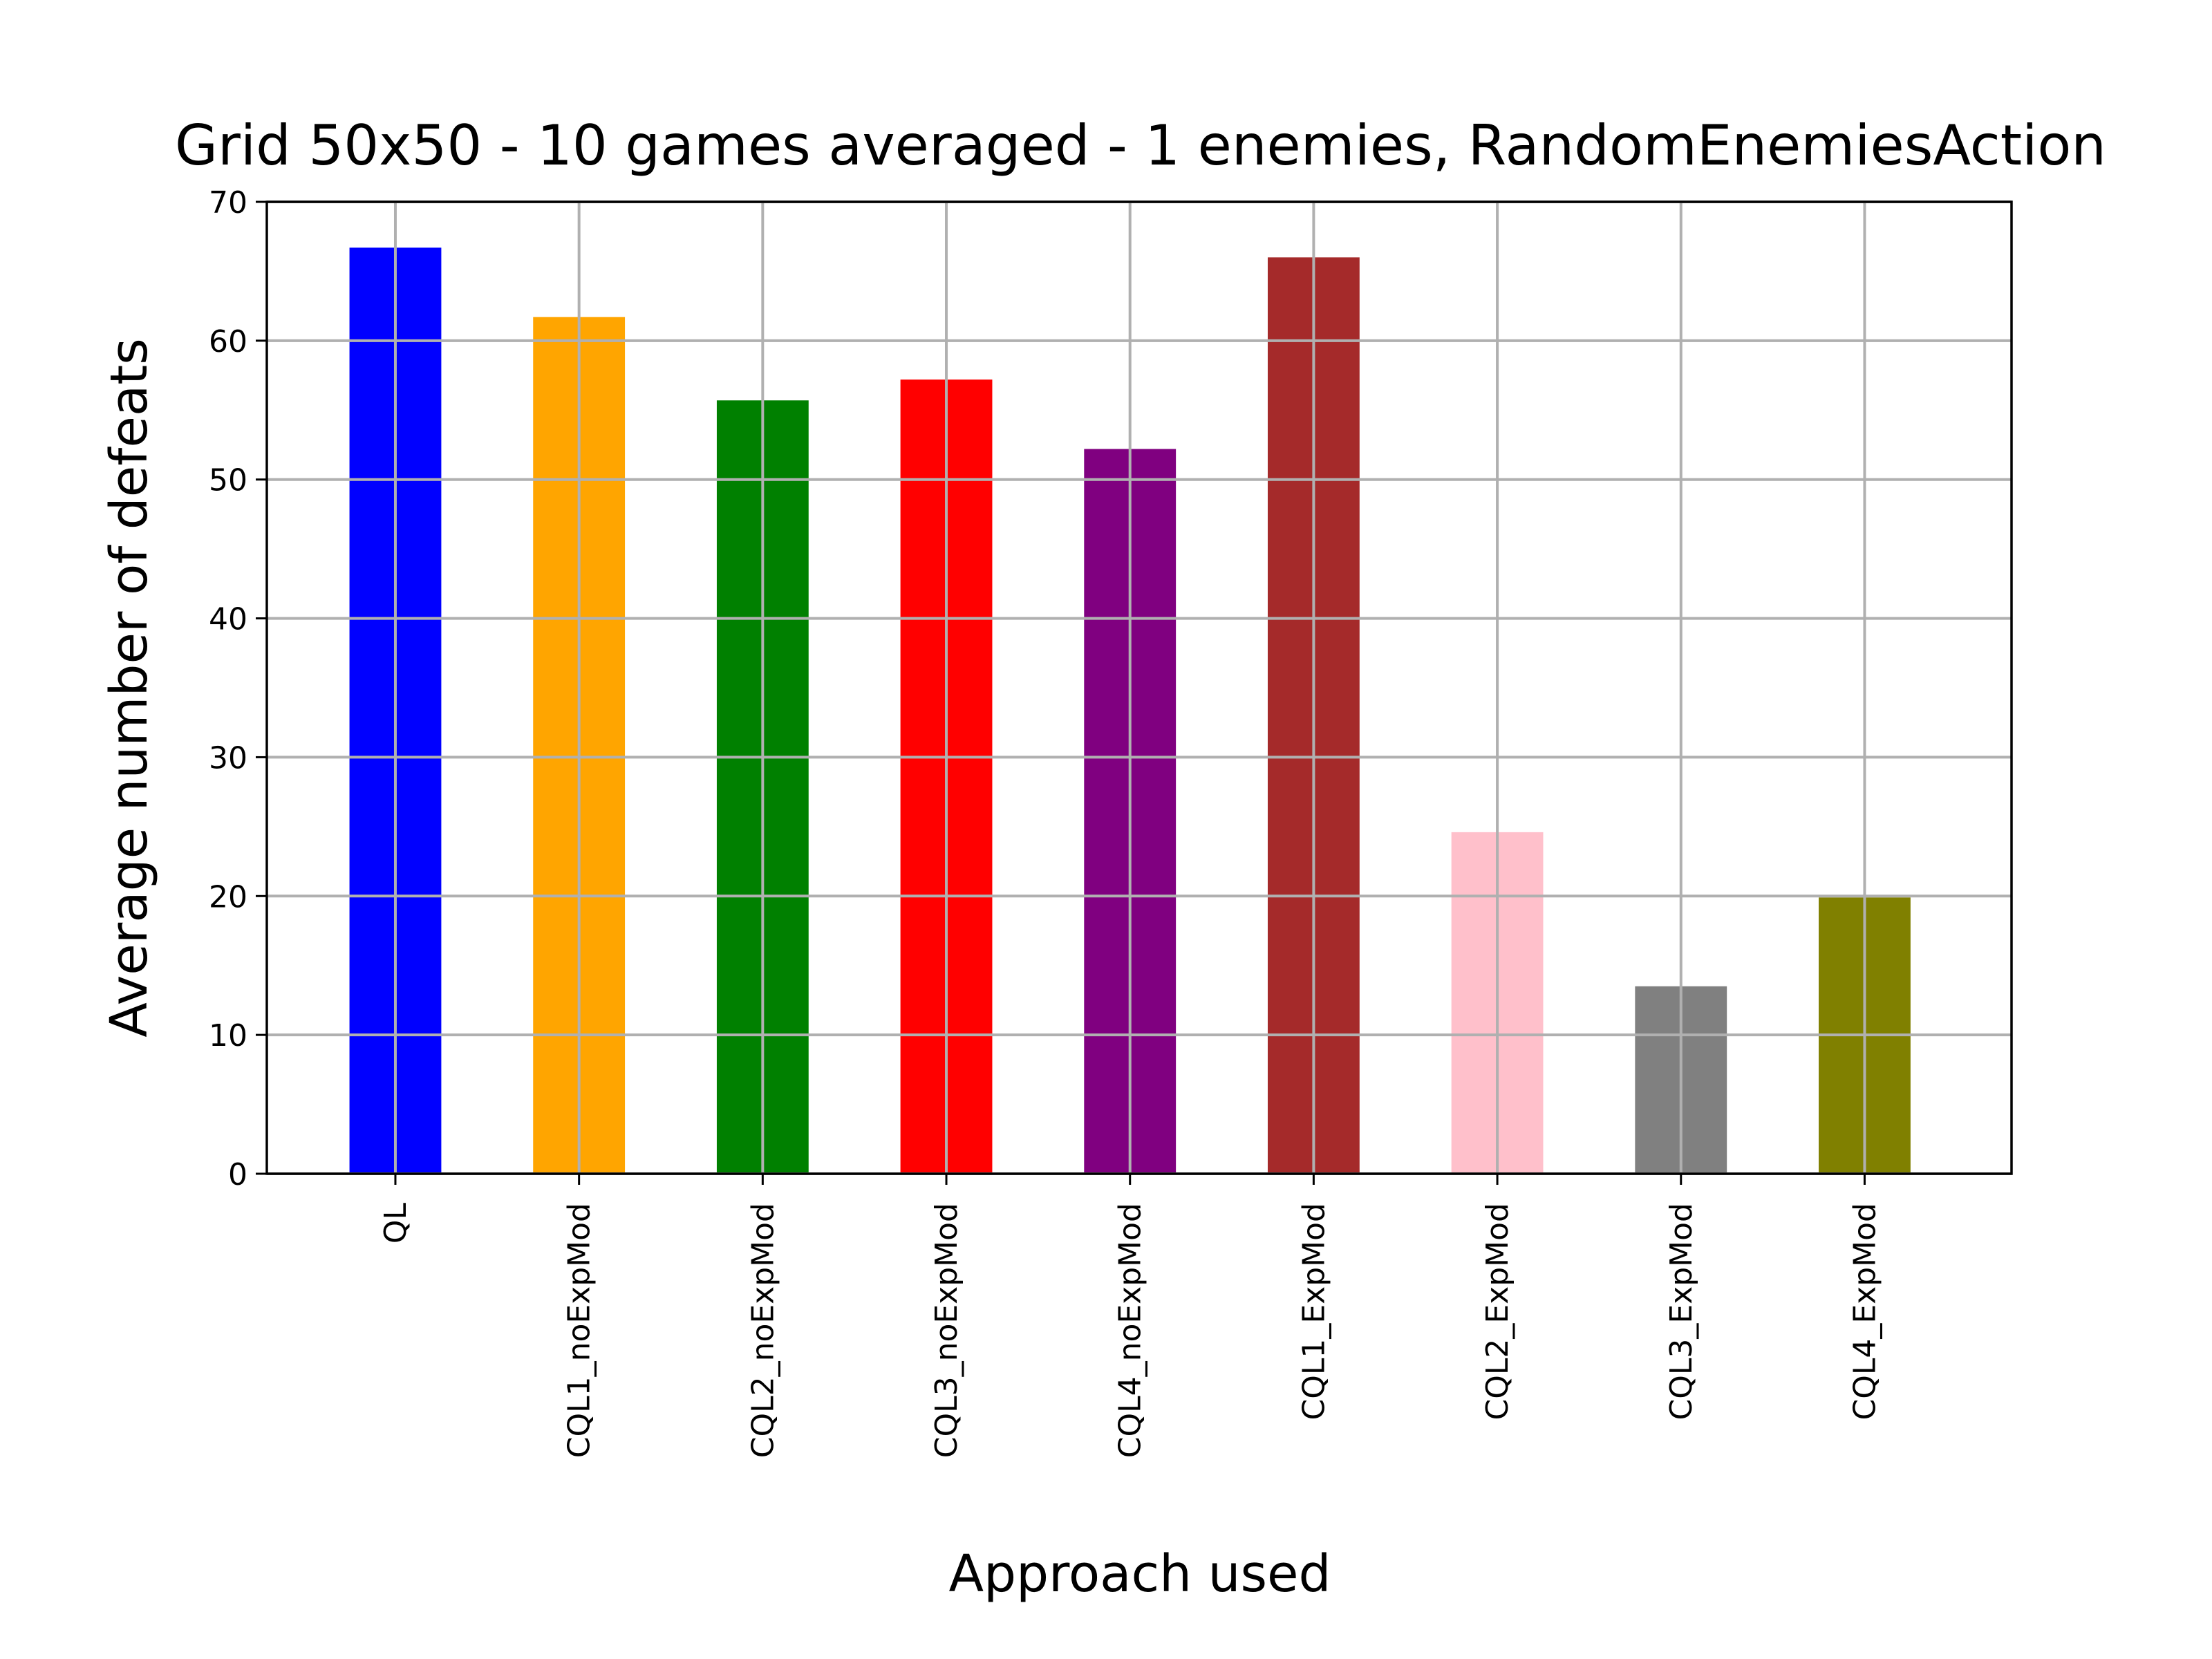  I want to click on x-tick-label: CQL3_noExpMod, so click(946, 1330).